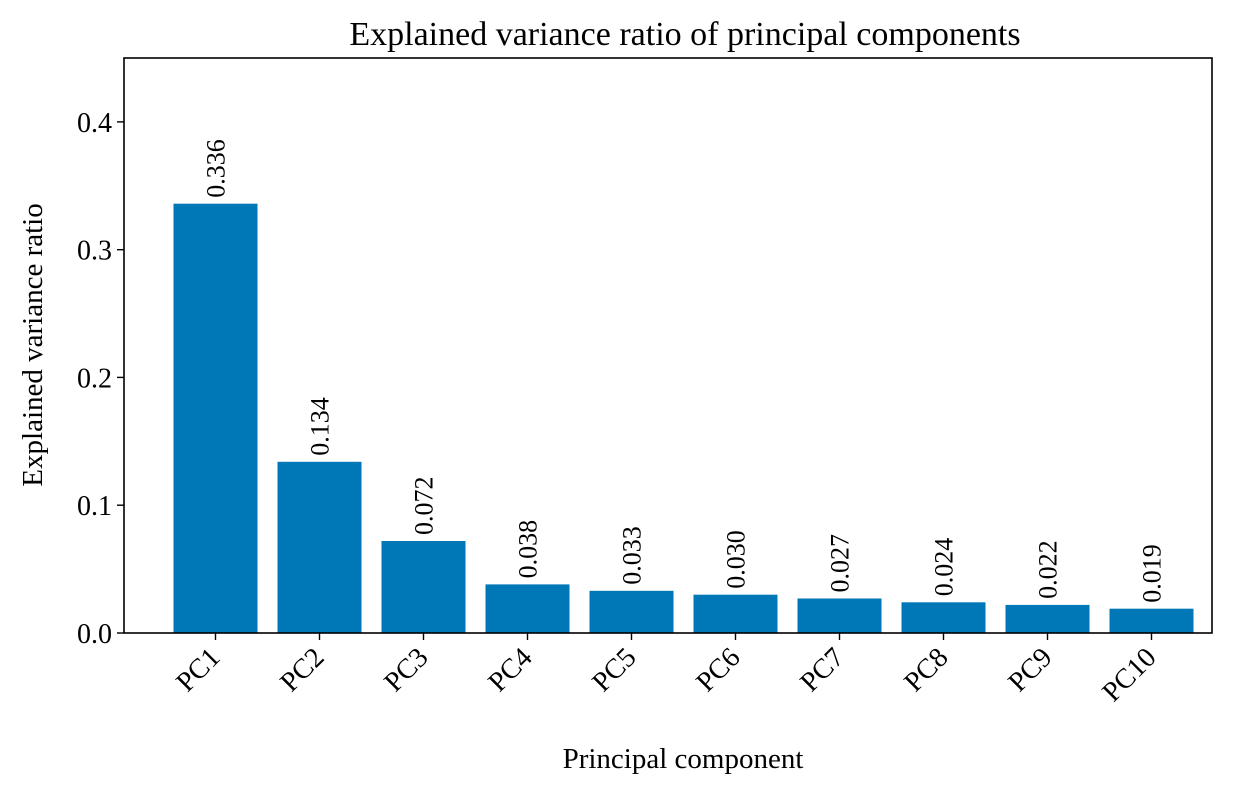  Describe the element at coordinates (718, 670) in the screenshot. I see `x-tick-label: PC6` at that location.